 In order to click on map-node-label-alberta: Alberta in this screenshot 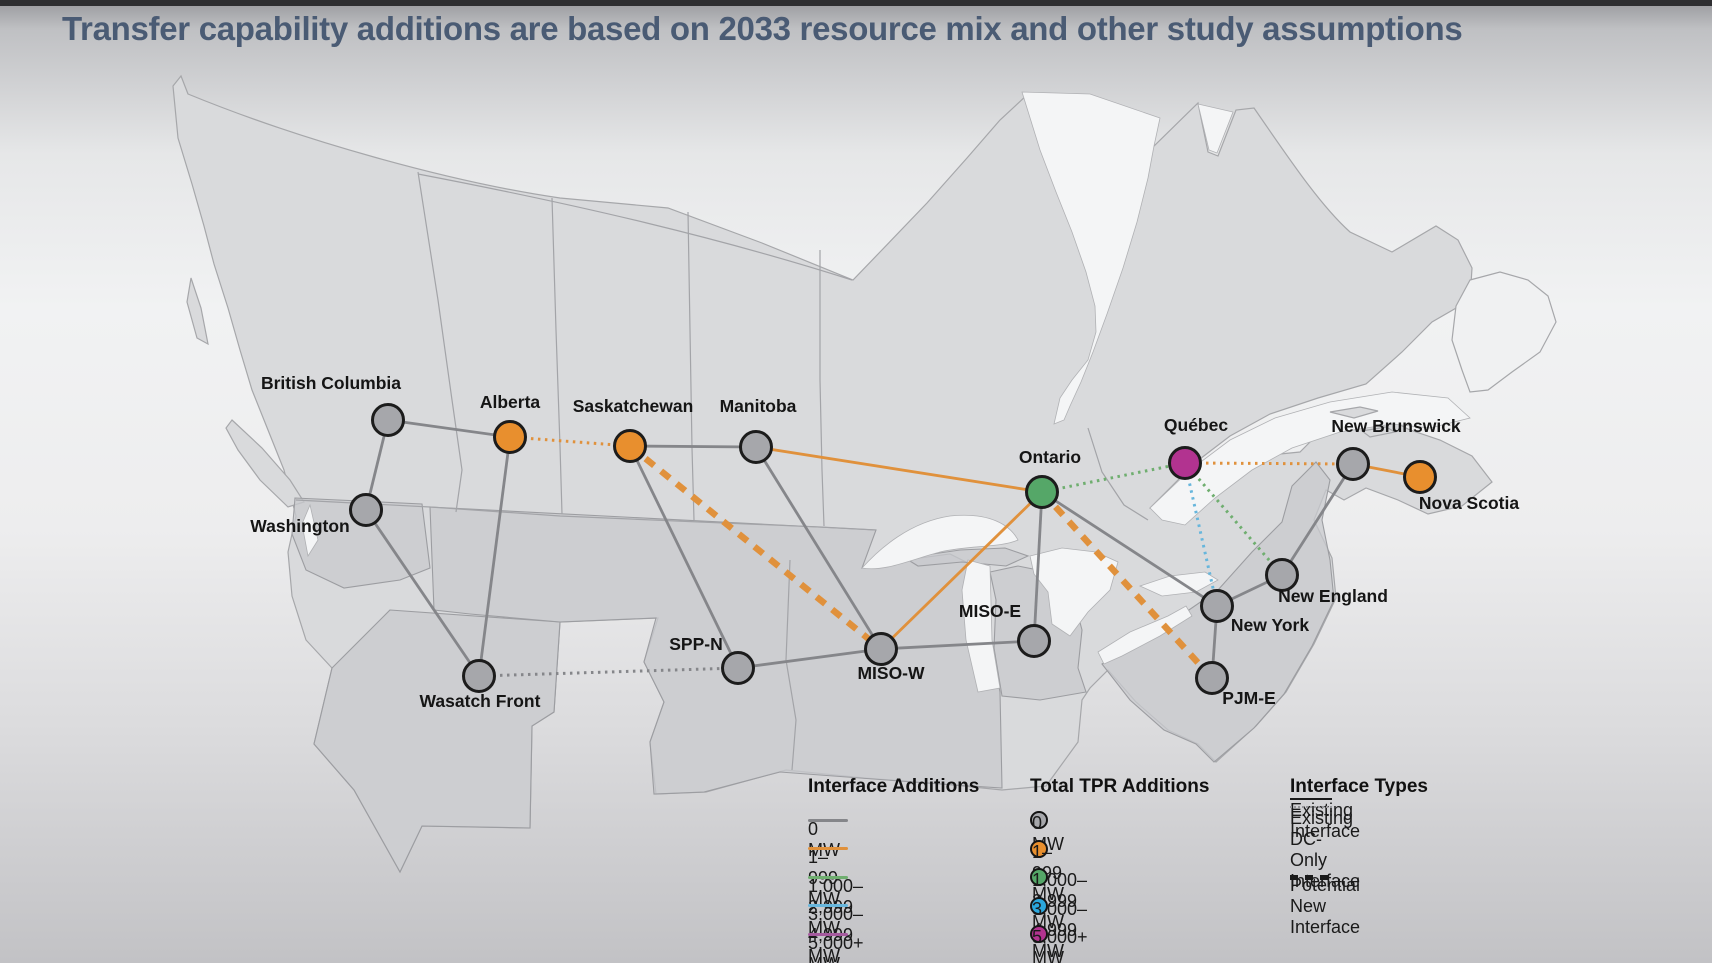, I will do `click(510, 402)`.